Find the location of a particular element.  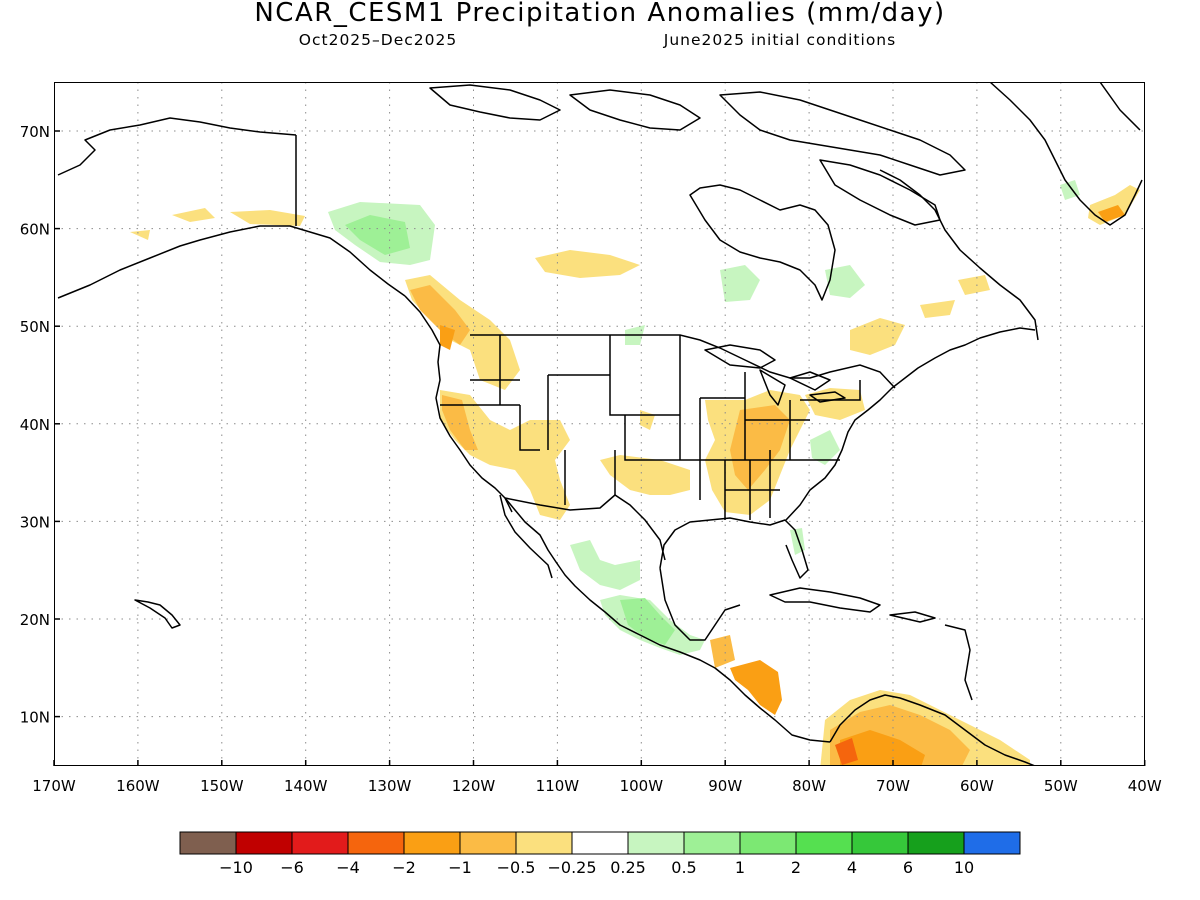

colorbar-label: −0.25 is located at coordinates (571, 867).